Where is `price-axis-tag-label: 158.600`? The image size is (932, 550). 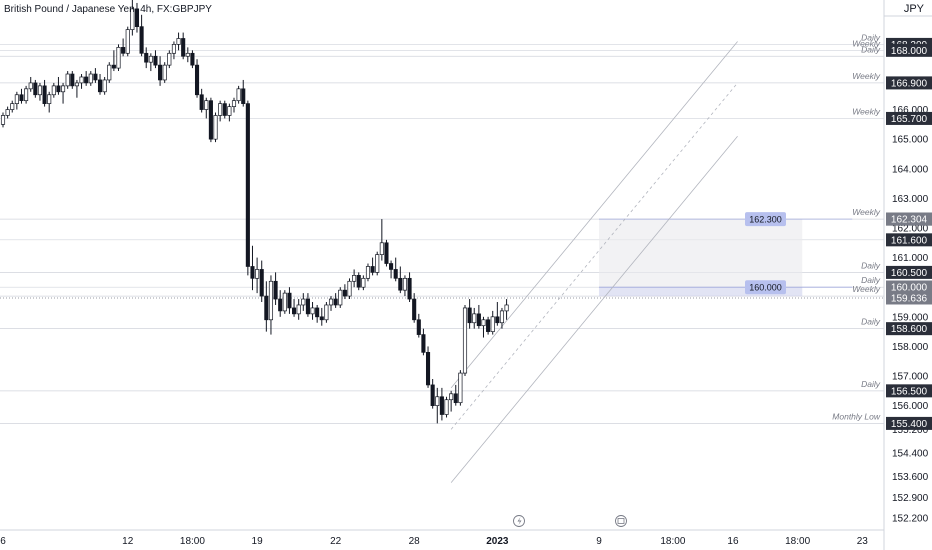 price-axis-tag-label: 158.600 is located at coordinates (909, 329).